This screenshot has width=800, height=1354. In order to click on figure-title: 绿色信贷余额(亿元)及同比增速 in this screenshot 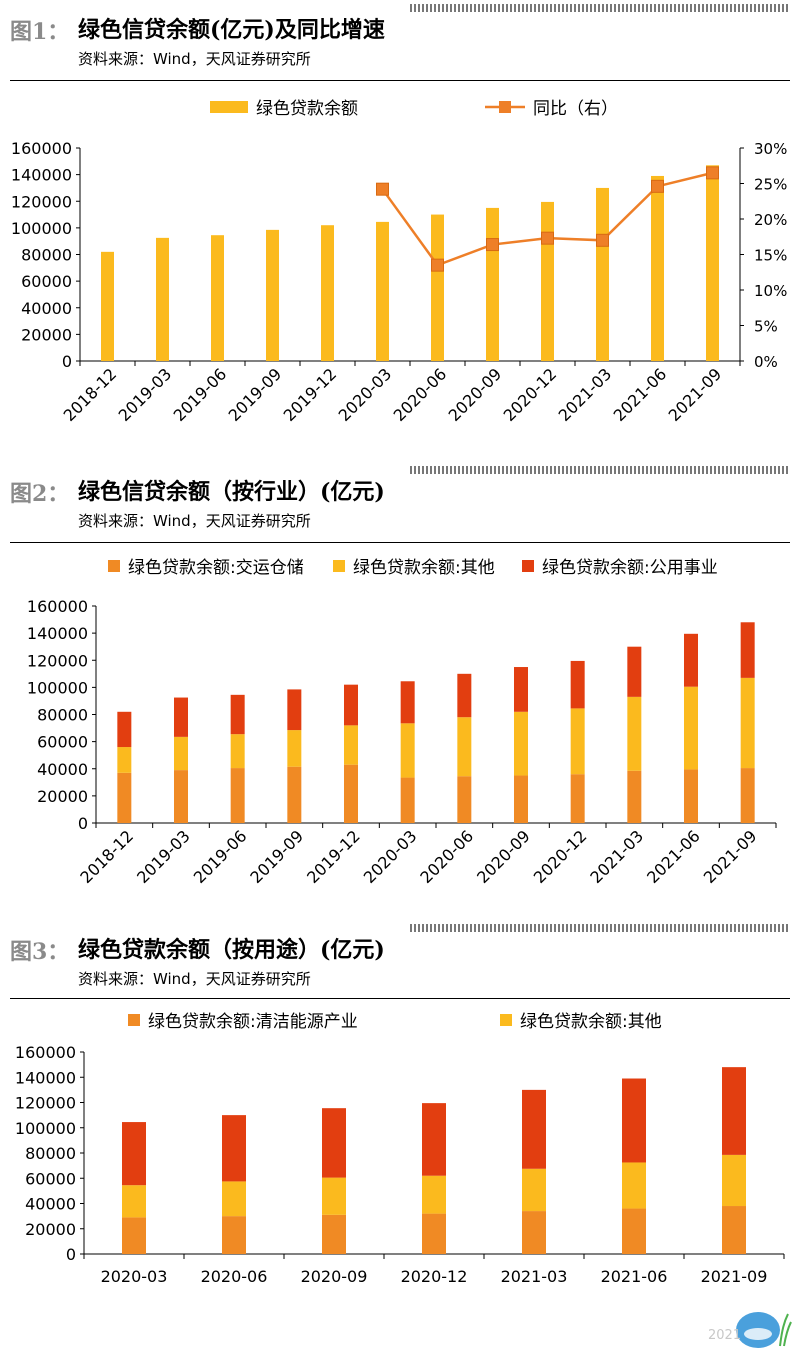, I will do `click(231, 30)`.